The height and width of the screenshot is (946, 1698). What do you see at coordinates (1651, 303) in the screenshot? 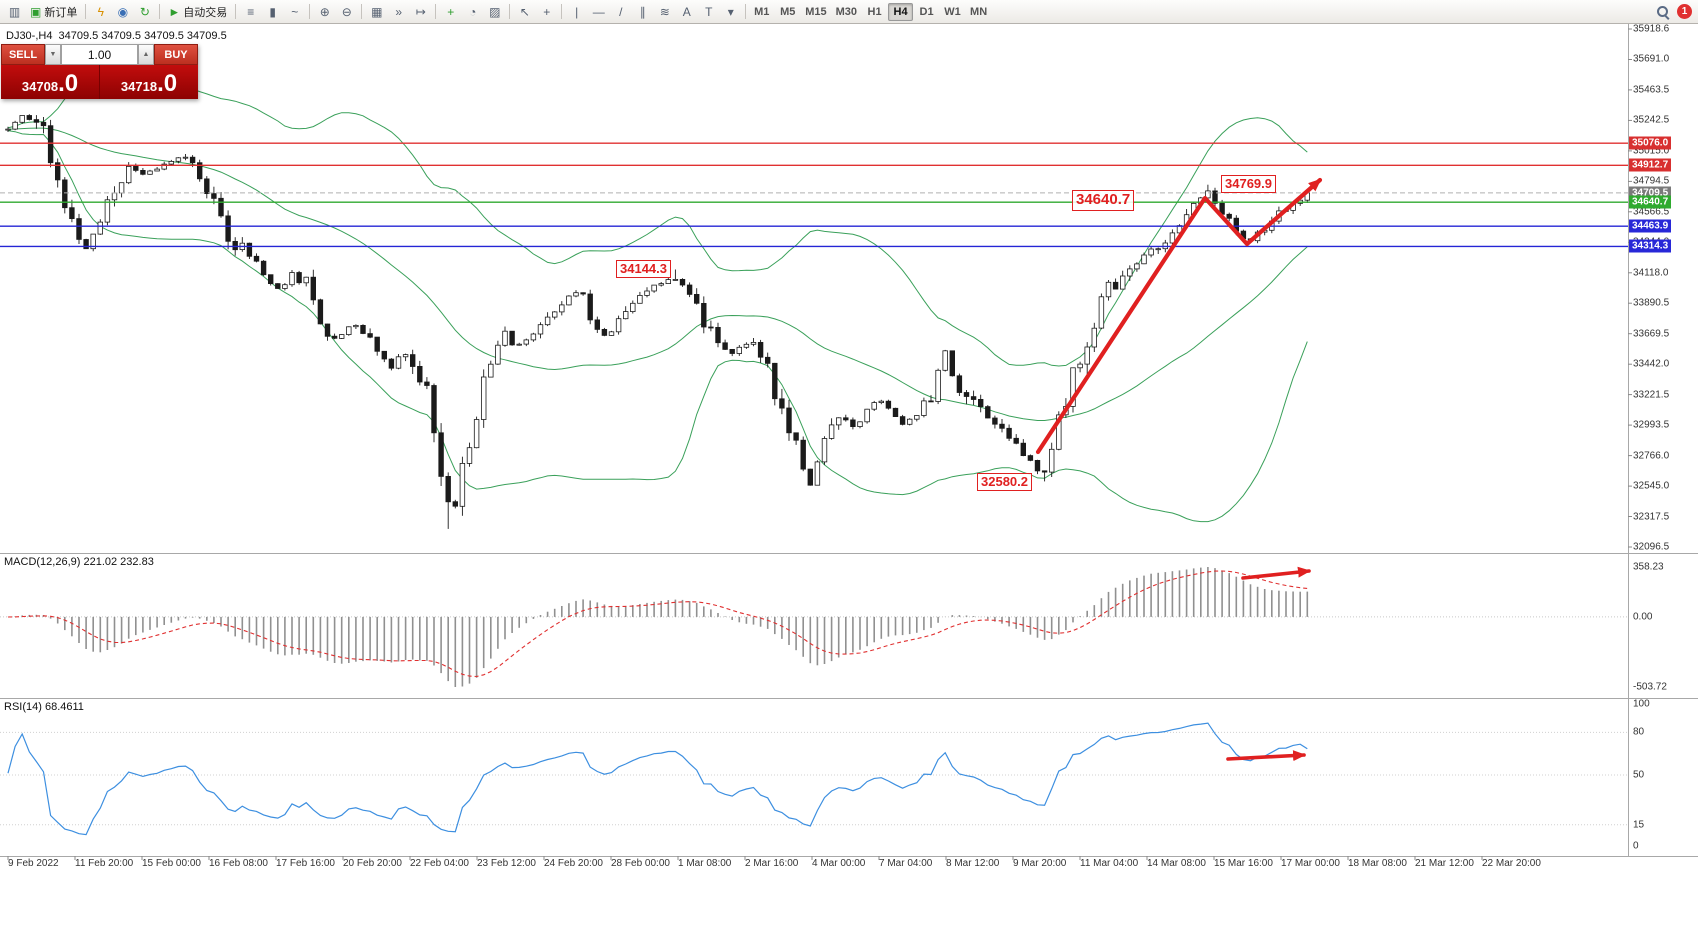
I see `price-axis-label: 33890.5` at bounding box center [1651, 303].